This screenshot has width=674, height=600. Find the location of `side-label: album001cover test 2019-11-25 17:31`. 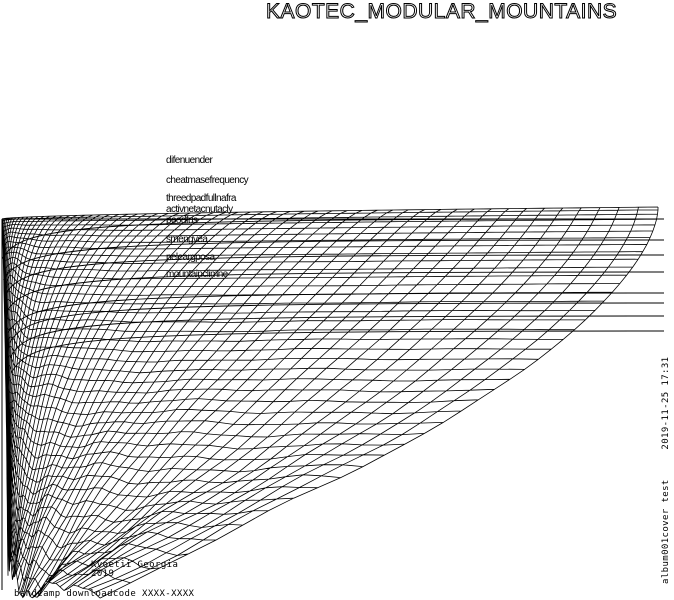

side-label: album001cover test 2019-11-25 17:31 is located at coordinates (666, 471).